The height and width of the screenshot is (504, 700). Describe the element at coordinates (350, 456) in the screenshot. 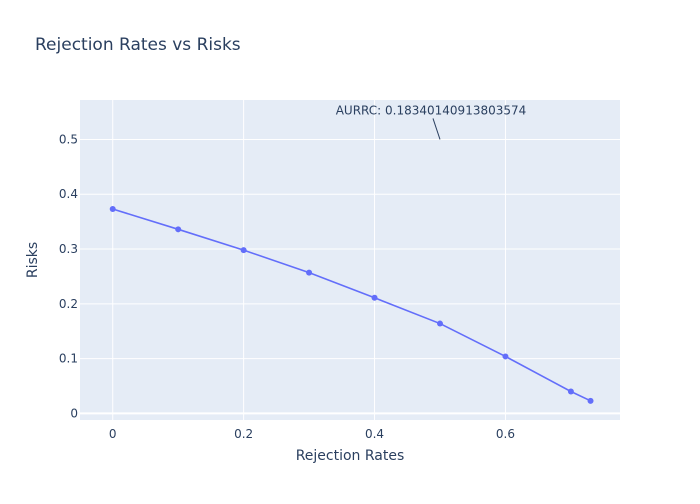

I see `x-axis-title: Rejection Rates` at that location.